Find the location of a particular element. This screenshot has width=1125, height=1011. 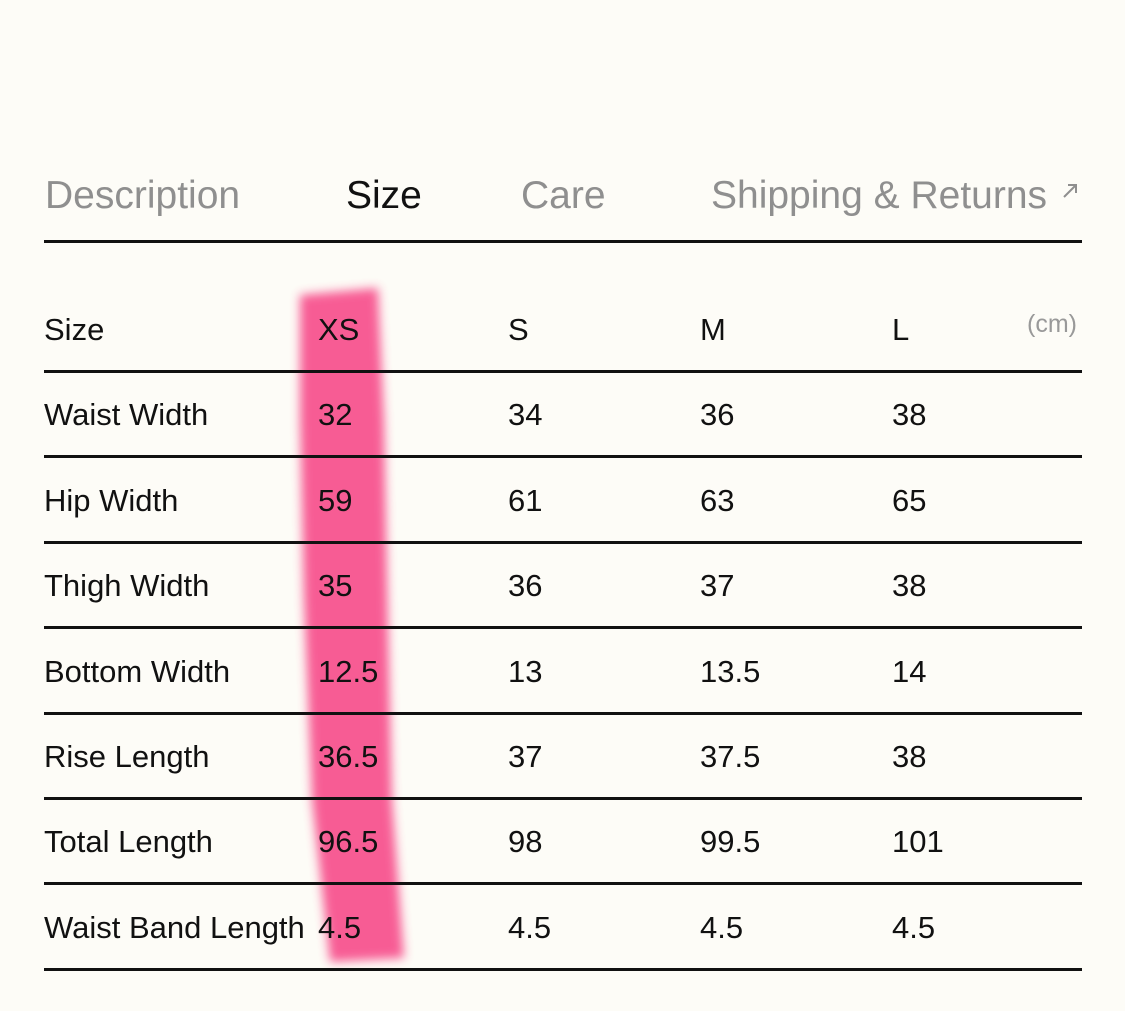

size-value: 32 is located at coordinates (335, 415).